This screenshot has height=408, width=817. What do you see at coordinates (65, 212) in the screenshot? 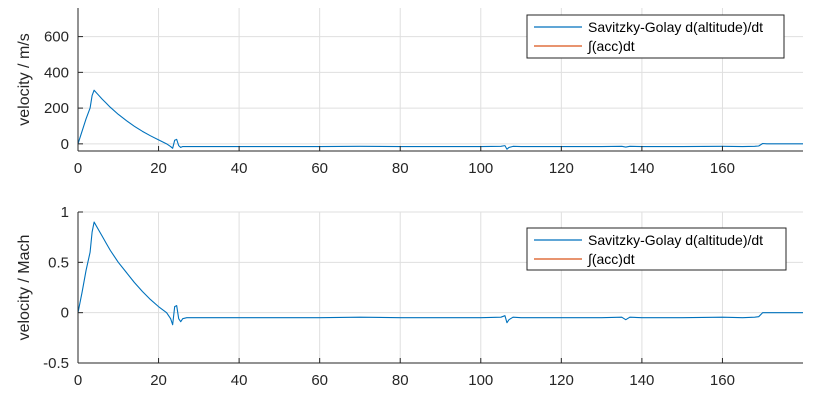
I see `y-tick-label: 1` at bounding box center [65, 212].